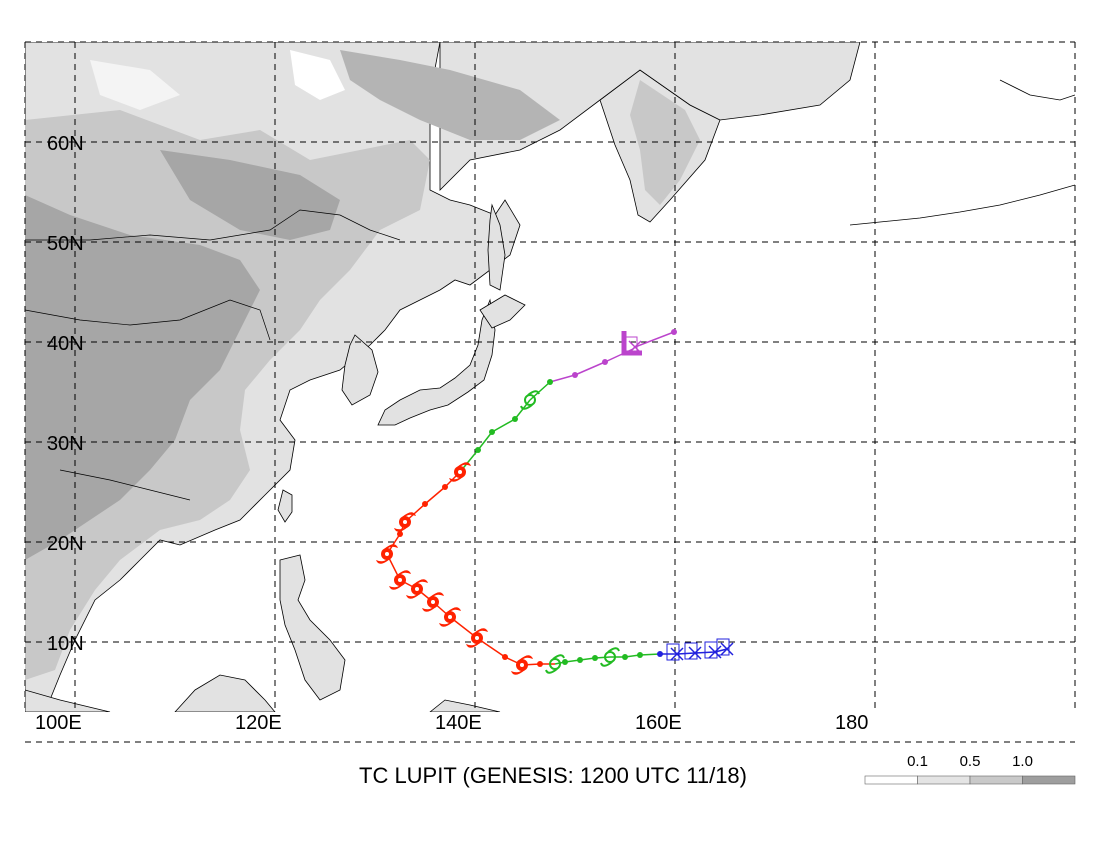 The image size is (1100, 850). What do you see at coordinates (436, 362) in the screenshot?
I see `land-japan` at bounding box center [436, 362].